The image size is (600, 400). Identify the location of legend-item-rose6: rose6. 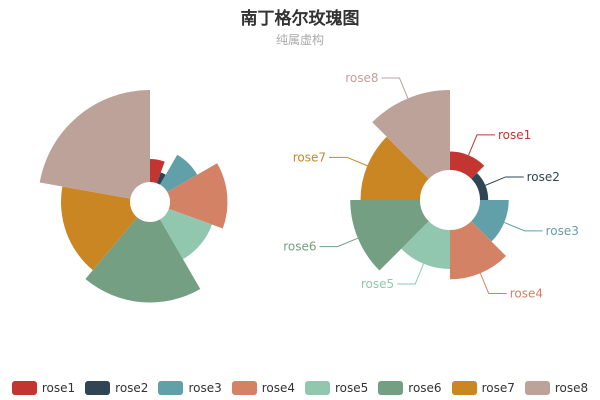
(410, 388).